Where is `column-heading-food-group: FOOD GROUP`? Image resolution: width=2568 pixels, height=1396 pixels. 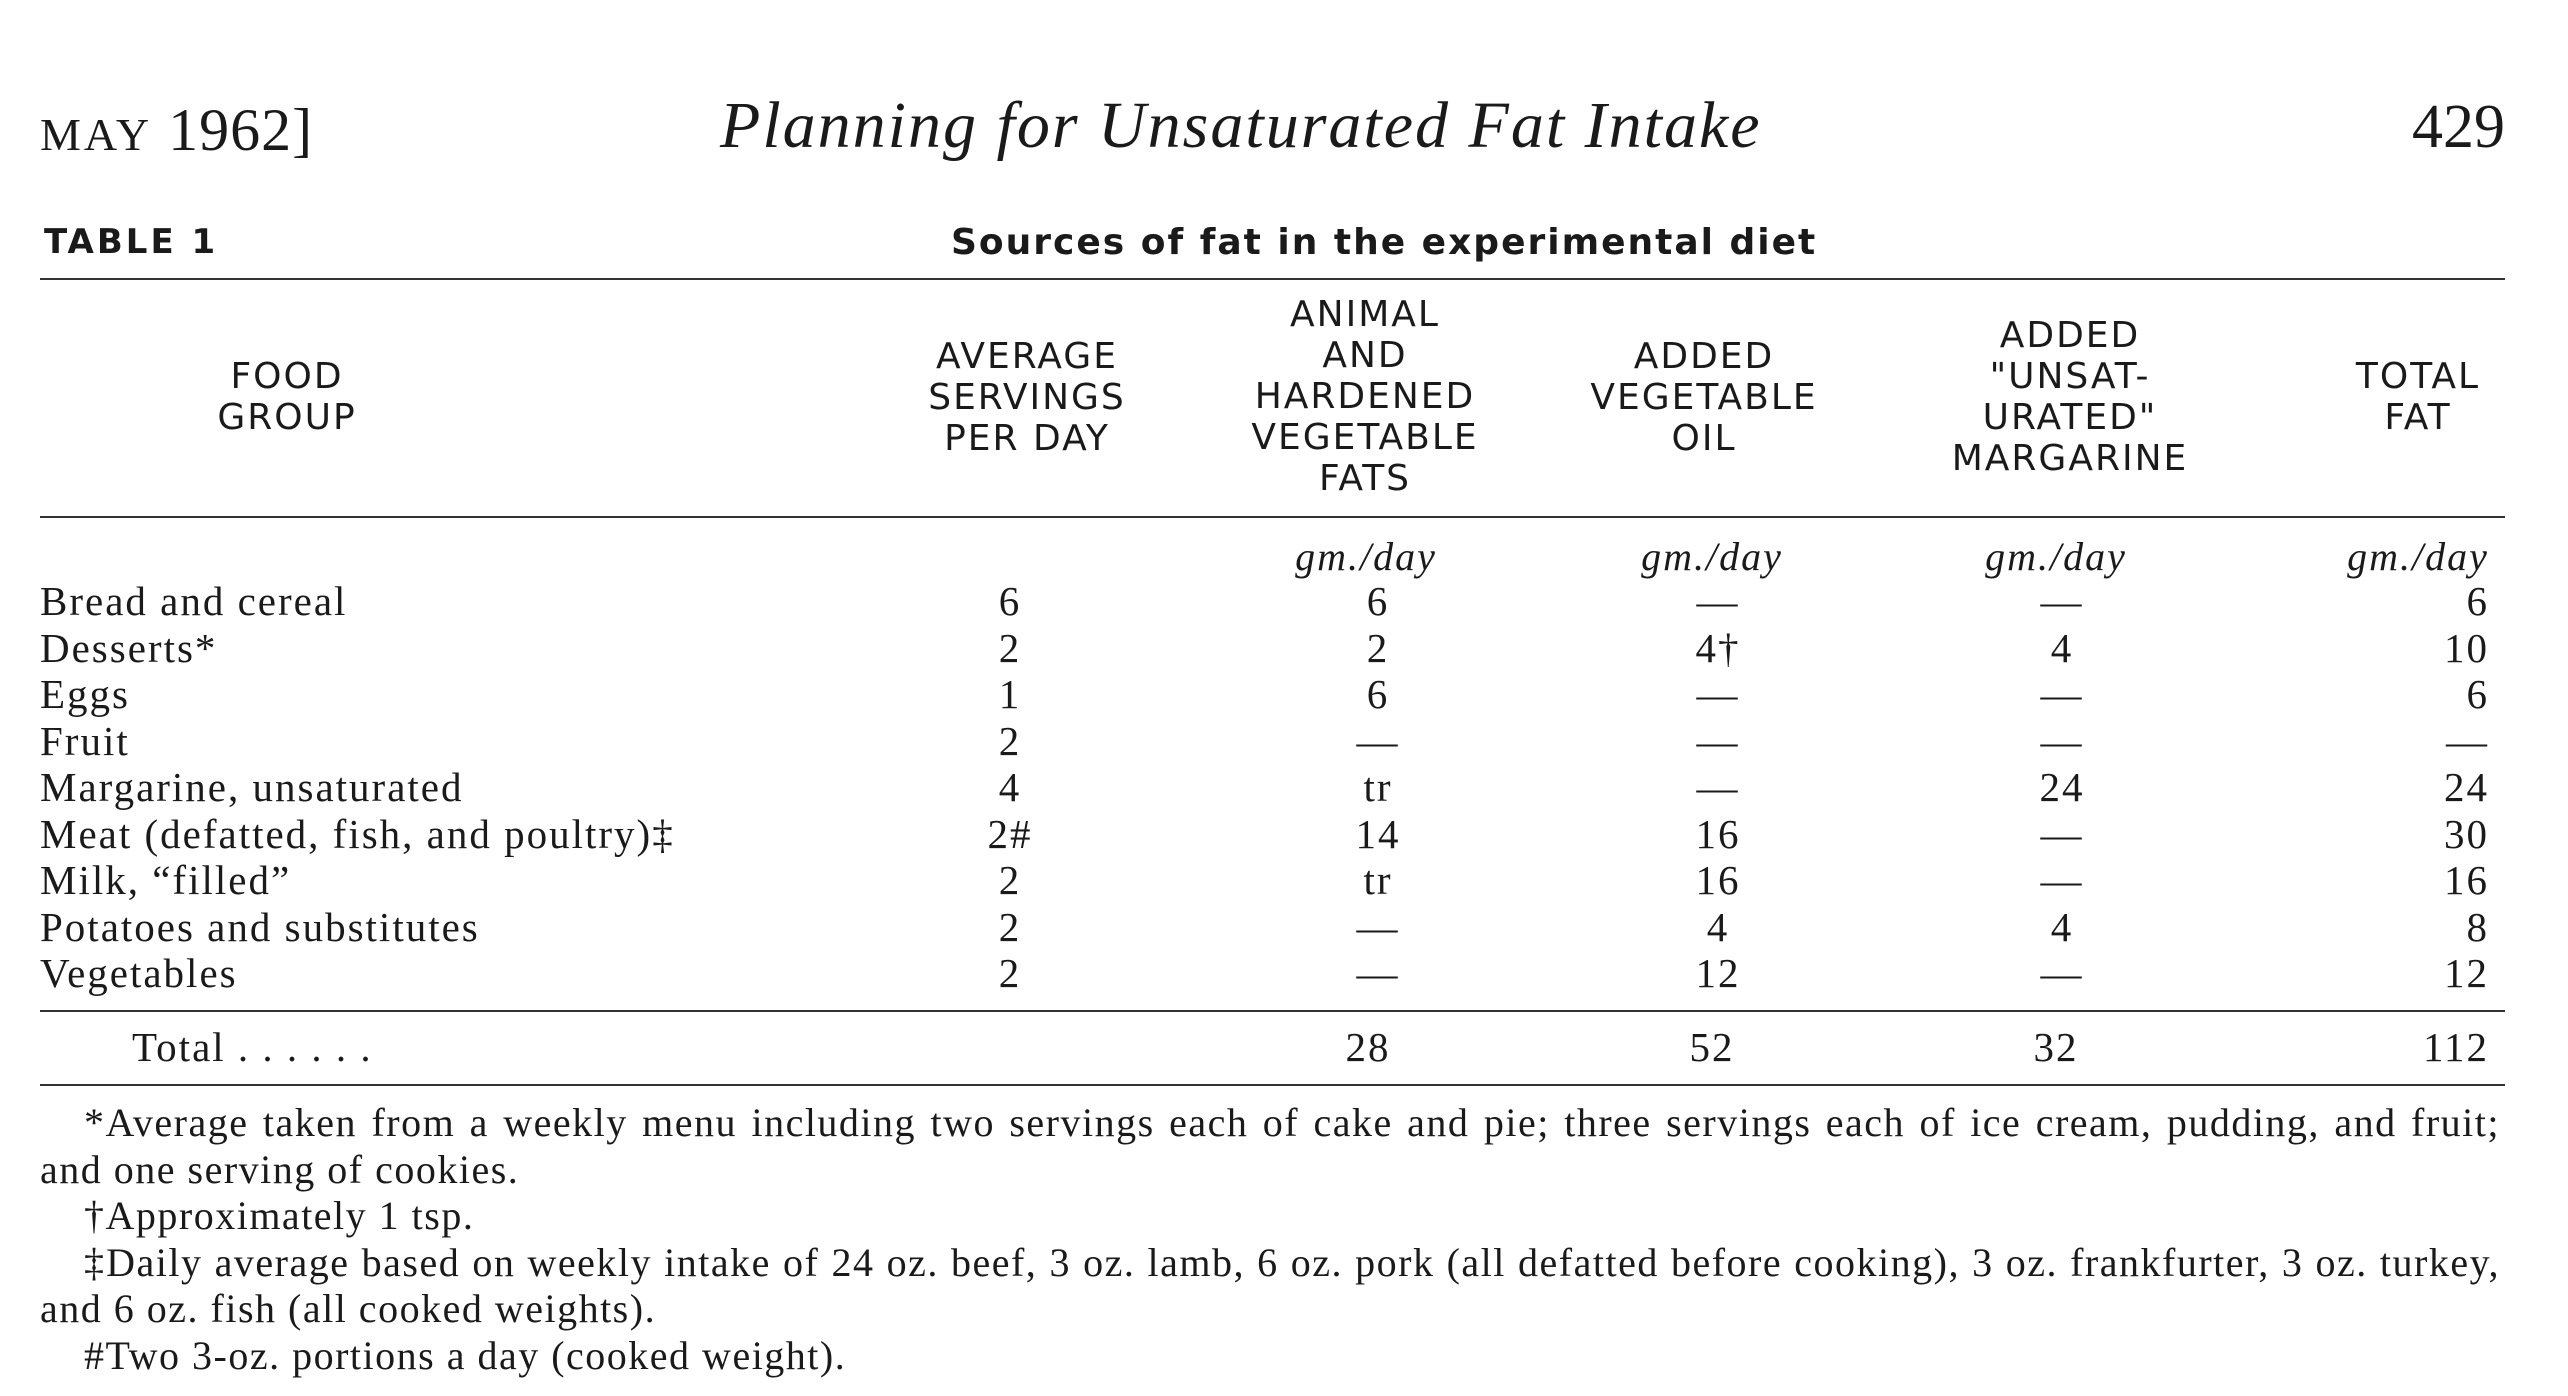
column-heading-food-group: FOOD GROUP is located at coordinates (287, 397).